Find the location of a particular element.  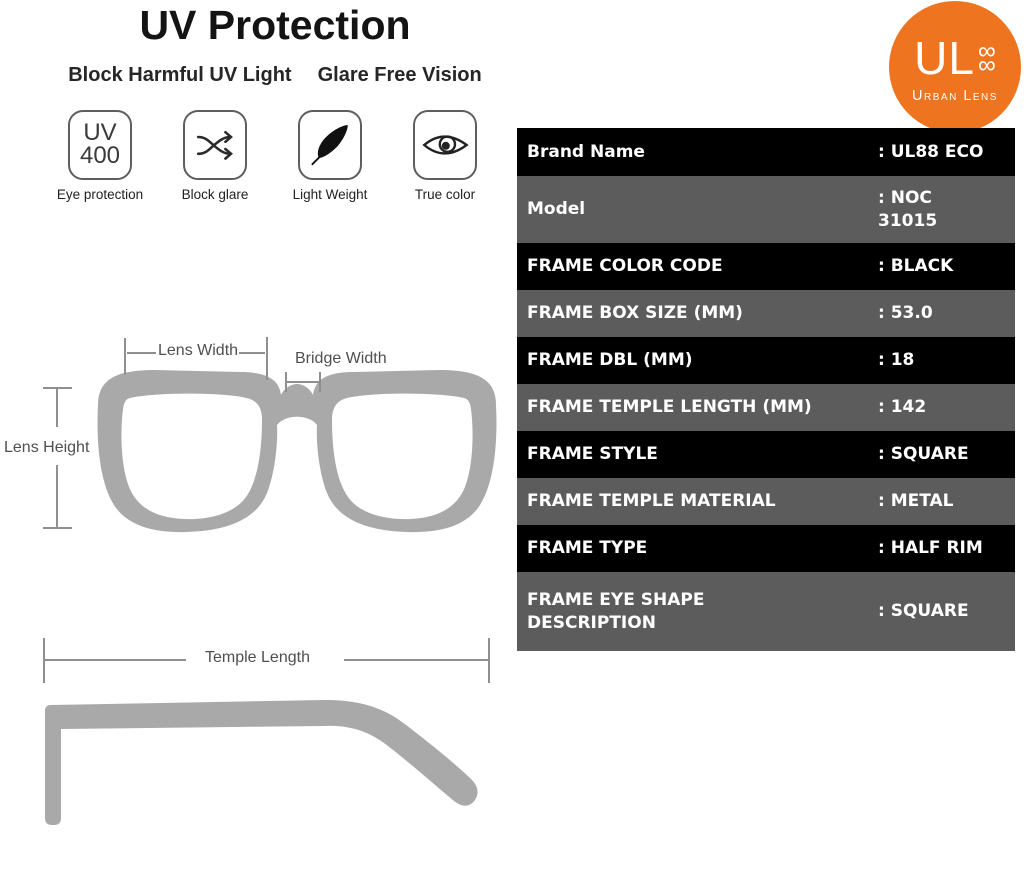

infinity-icon: ∞ ∞ is located at coordinates (986, 58).